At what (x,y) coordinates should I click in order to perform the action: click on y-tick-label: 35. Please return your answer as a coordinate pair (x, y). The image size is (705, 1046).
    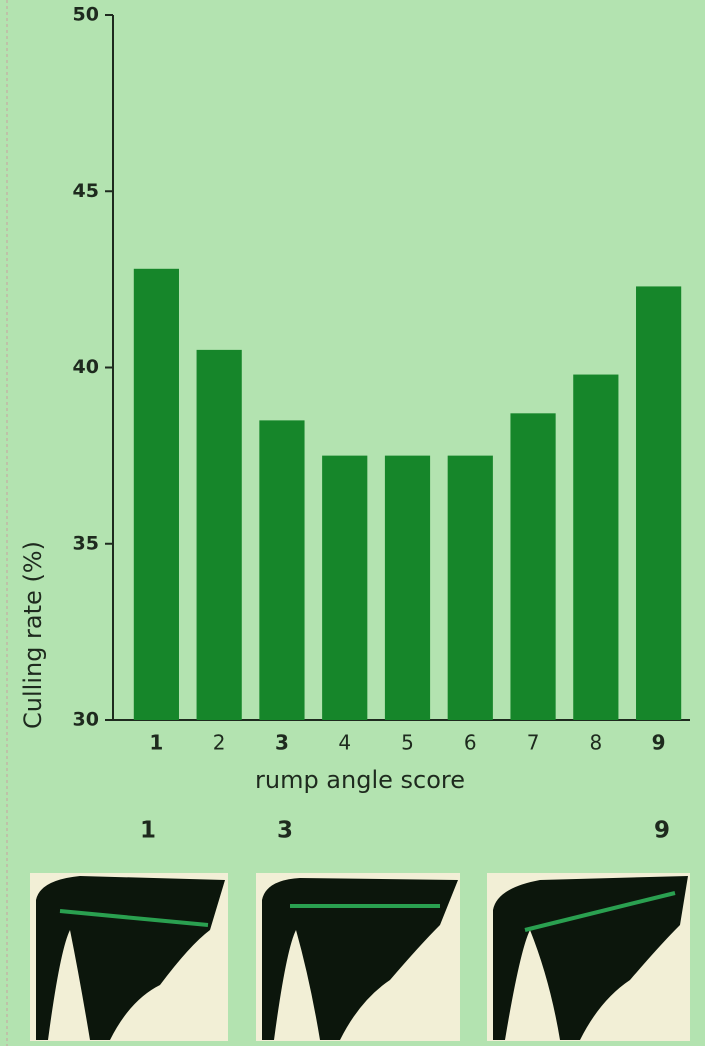
    Looking at the image, I should click on (86, 543).